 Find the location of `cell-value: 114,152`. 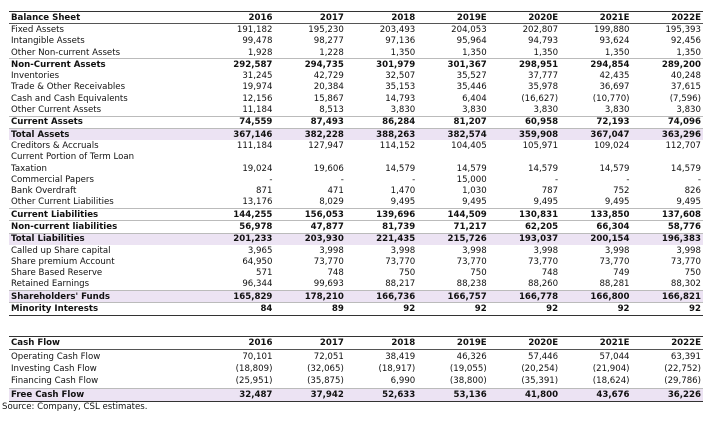

cell-value: 114,152 is located at coordinates (397, 145).